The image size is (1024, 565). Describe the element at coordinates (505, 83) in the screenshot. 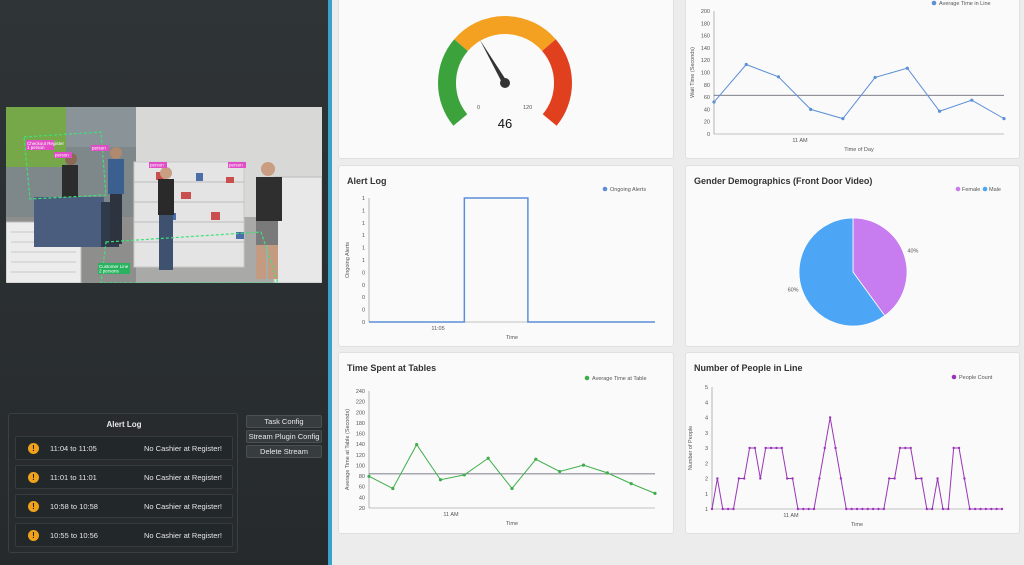

I see `gauge-hub` at that location.